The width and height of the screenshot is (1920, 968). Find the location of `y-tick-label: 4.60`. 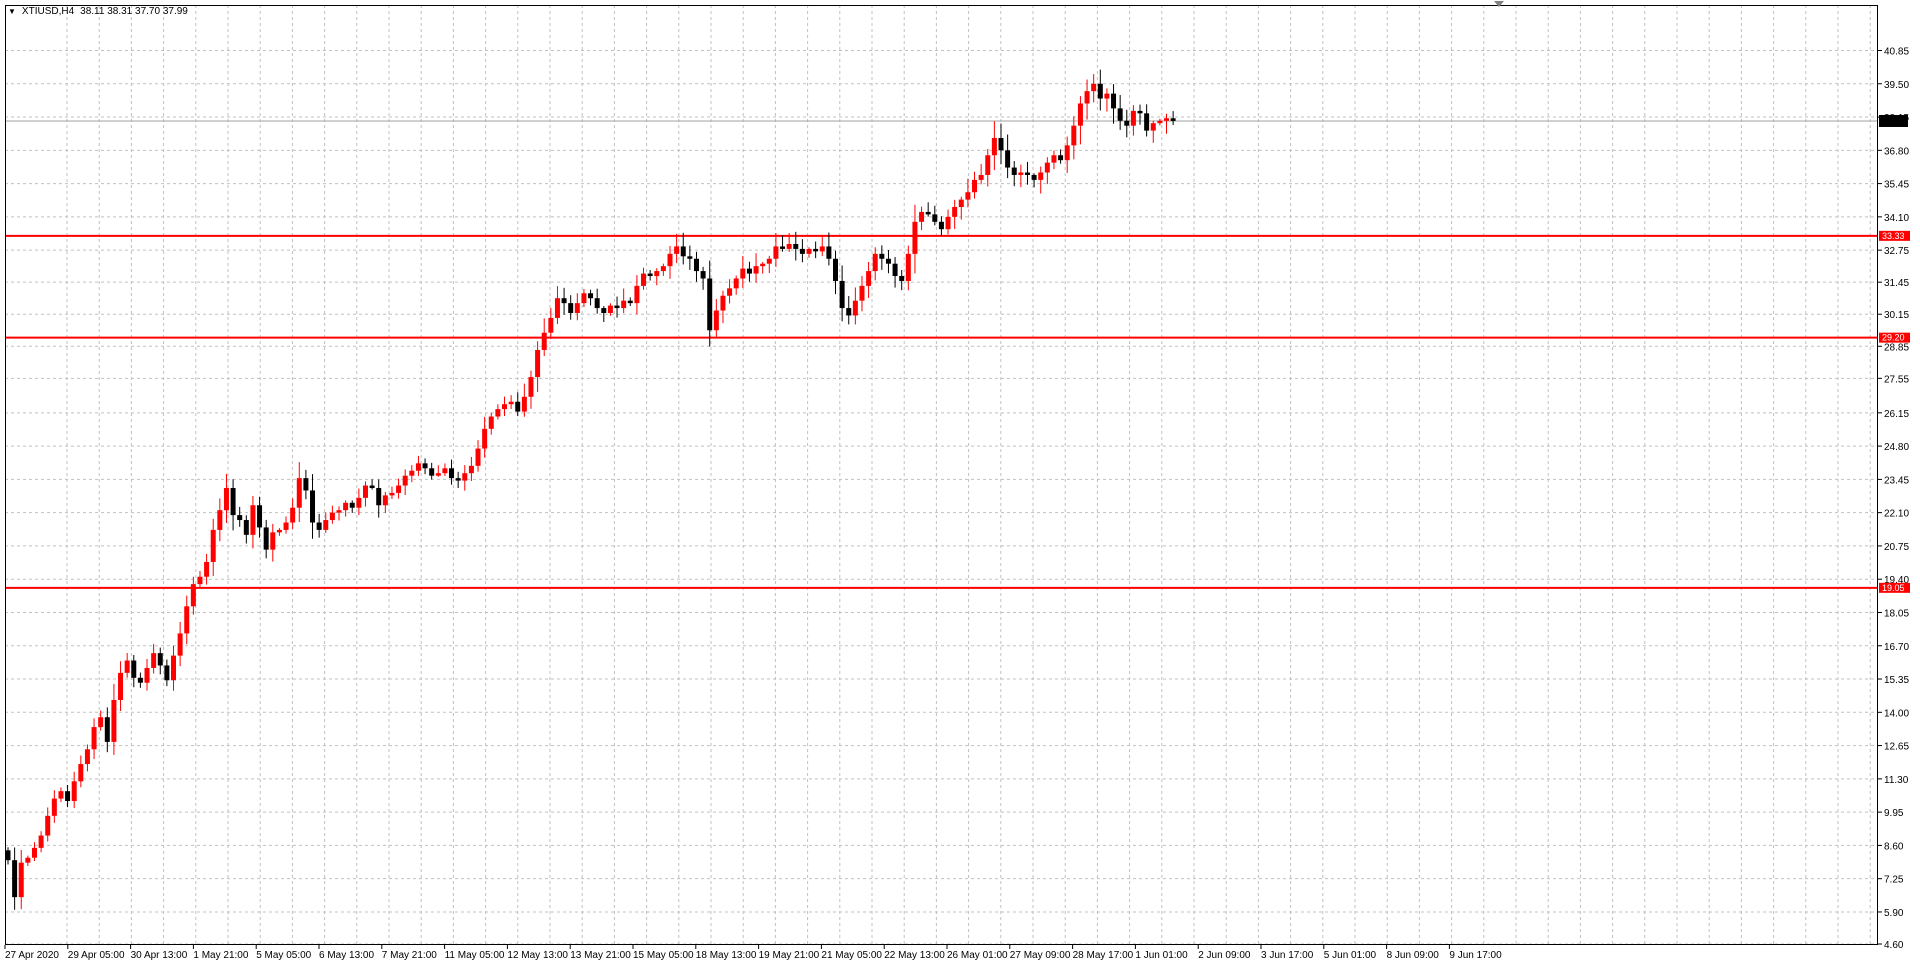

y-tick-label: 4.60 is located at coordinates (1894, 945).